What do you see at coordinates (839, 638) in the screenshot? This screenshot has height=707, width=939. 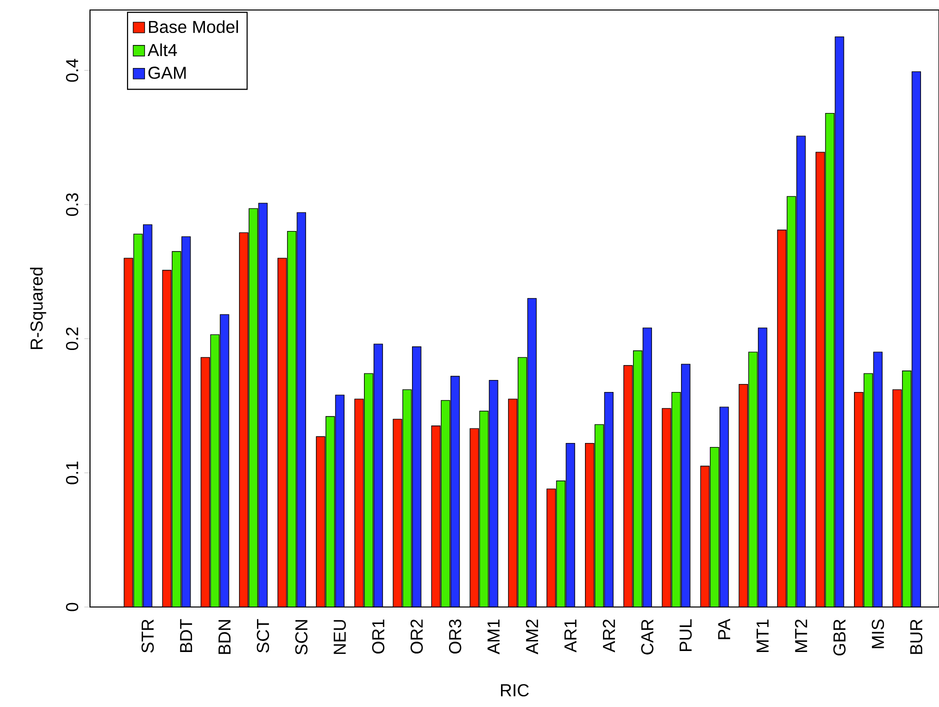 I see `x-tick-label: GBR` at bounding box center [839, 638].